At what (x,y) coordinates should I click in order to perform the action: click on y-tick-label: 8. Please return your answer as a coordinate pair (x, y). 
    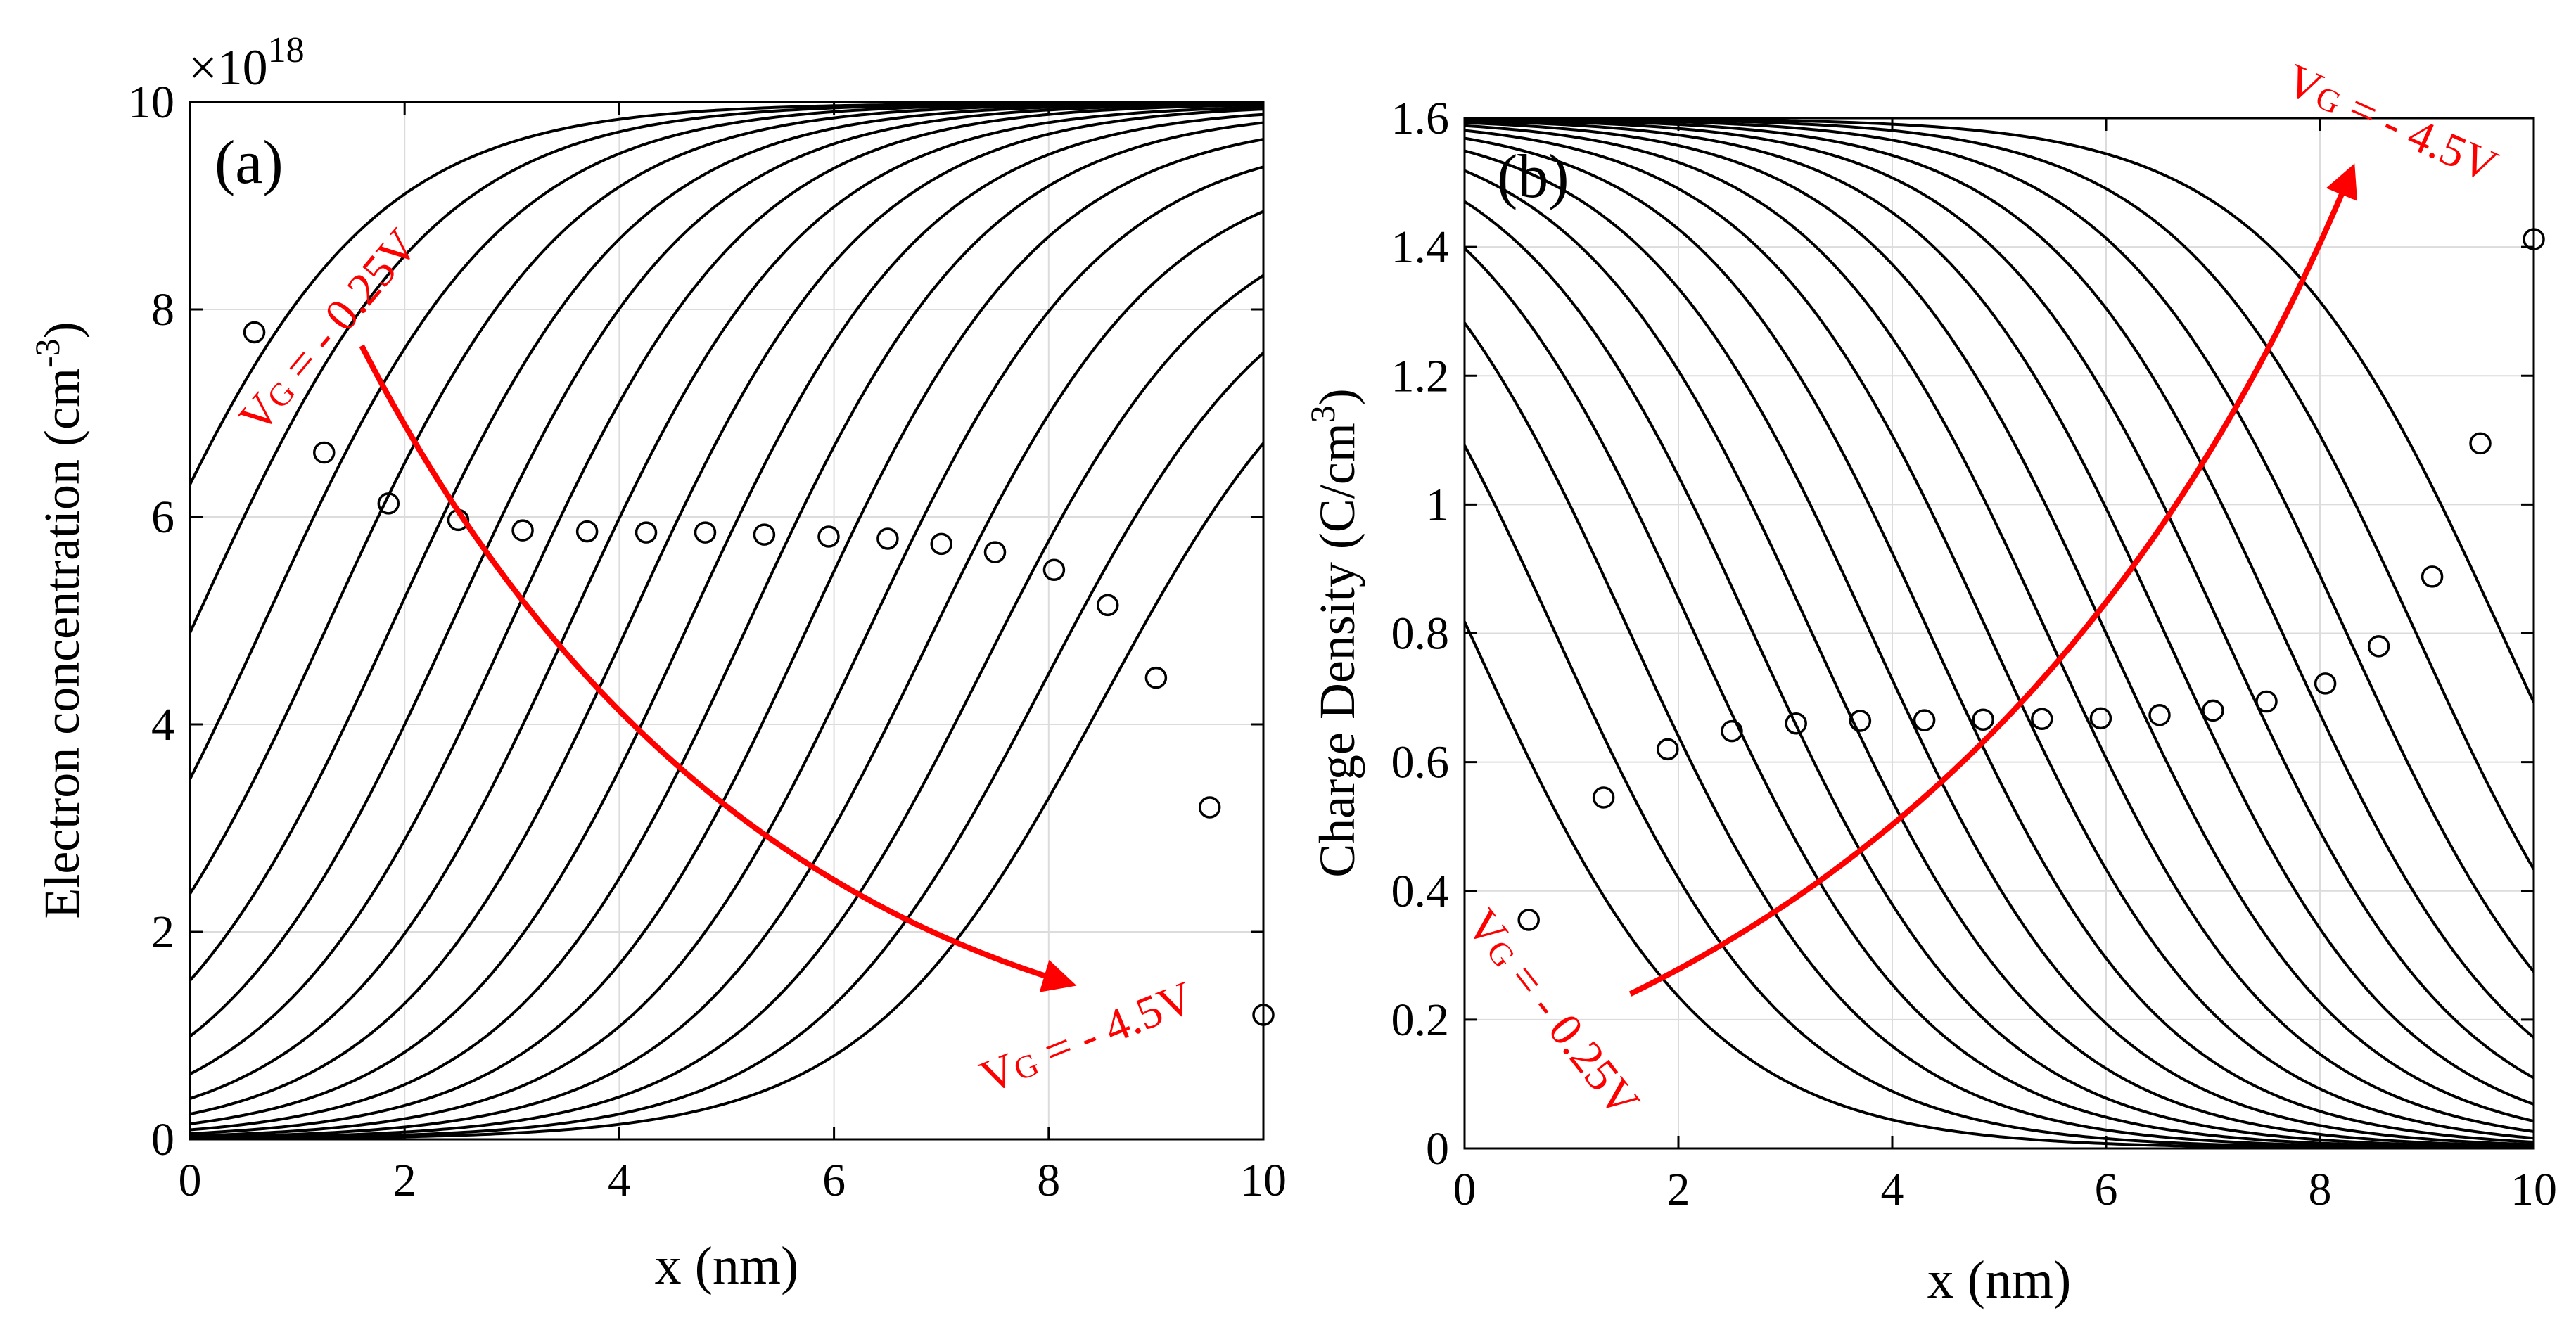
    Looking at the image, I should click on (162, 309).